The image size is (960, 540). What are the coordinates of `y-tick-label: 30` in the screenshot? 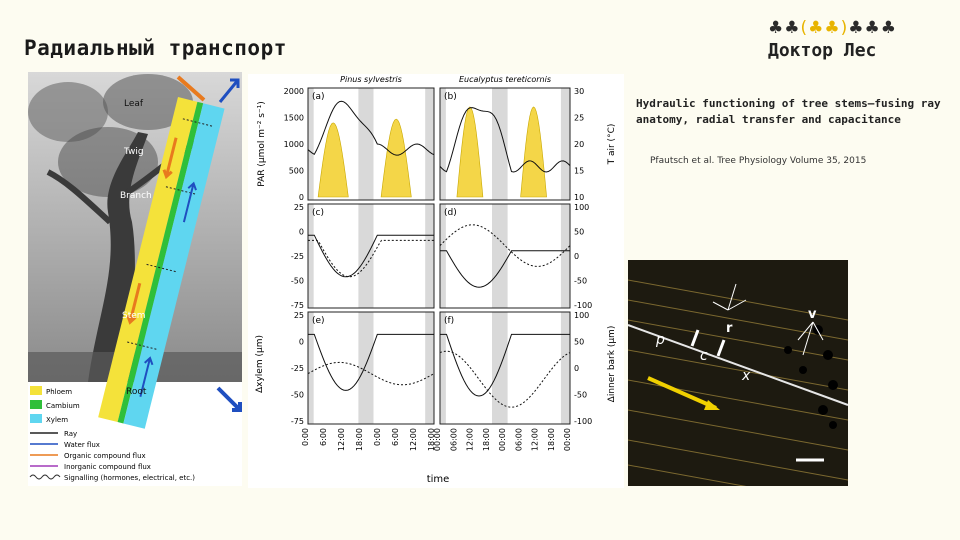 It's located at (579, 91).